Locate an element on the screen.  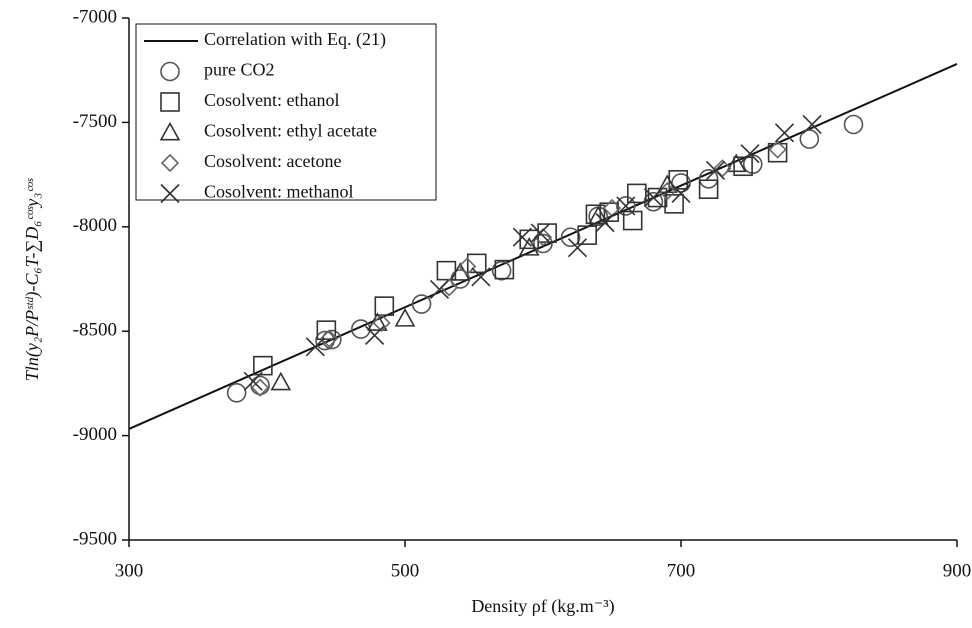
legend-label: Cosolvent: acetone is located at coordinates (272, 161).